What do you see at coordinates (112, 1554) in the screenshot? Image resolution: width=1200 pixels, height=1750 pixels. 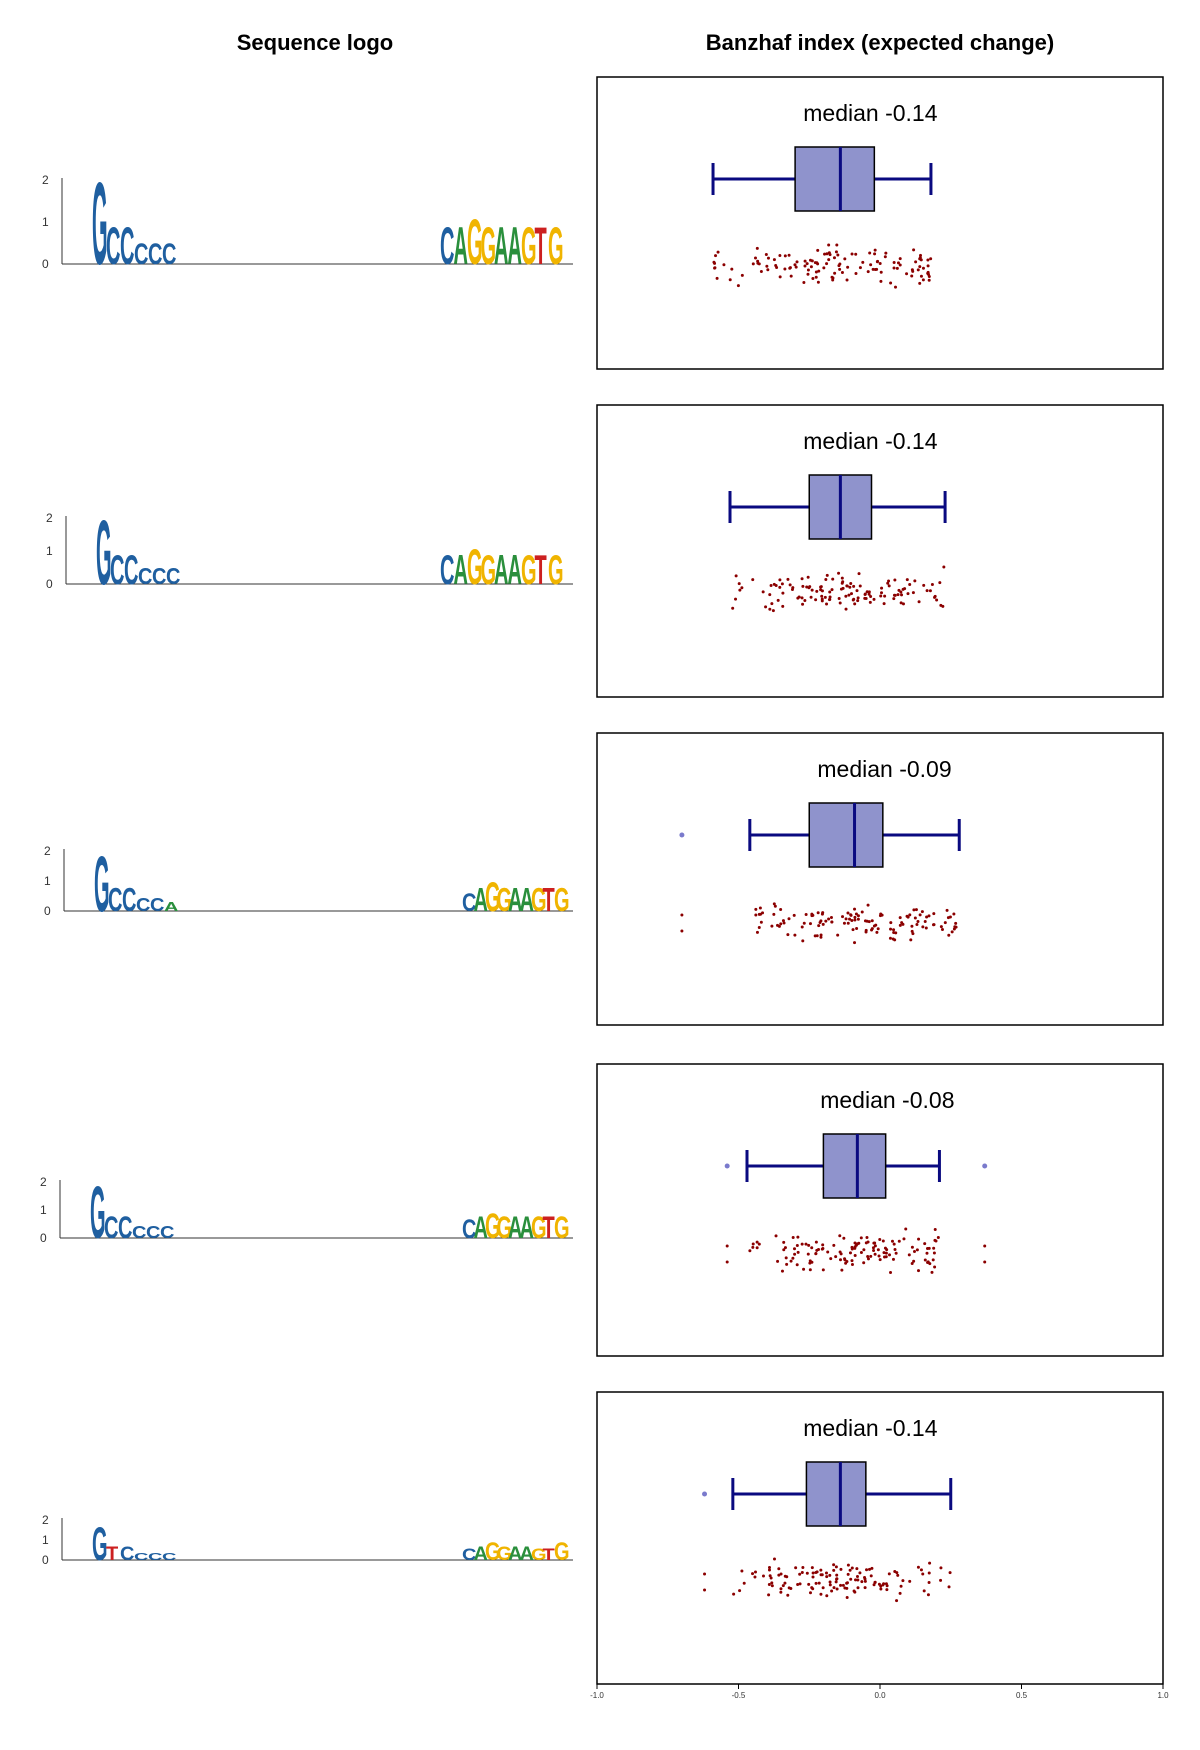 I see `logo-letter: T` at bounding box center [112, 1554].